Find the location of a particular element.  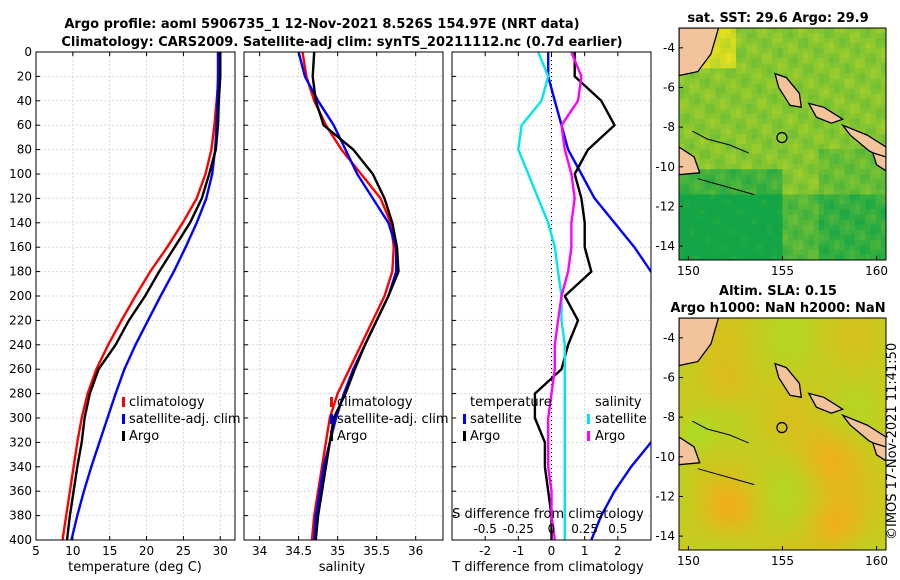

series-group is located at coordinates (584, 296).